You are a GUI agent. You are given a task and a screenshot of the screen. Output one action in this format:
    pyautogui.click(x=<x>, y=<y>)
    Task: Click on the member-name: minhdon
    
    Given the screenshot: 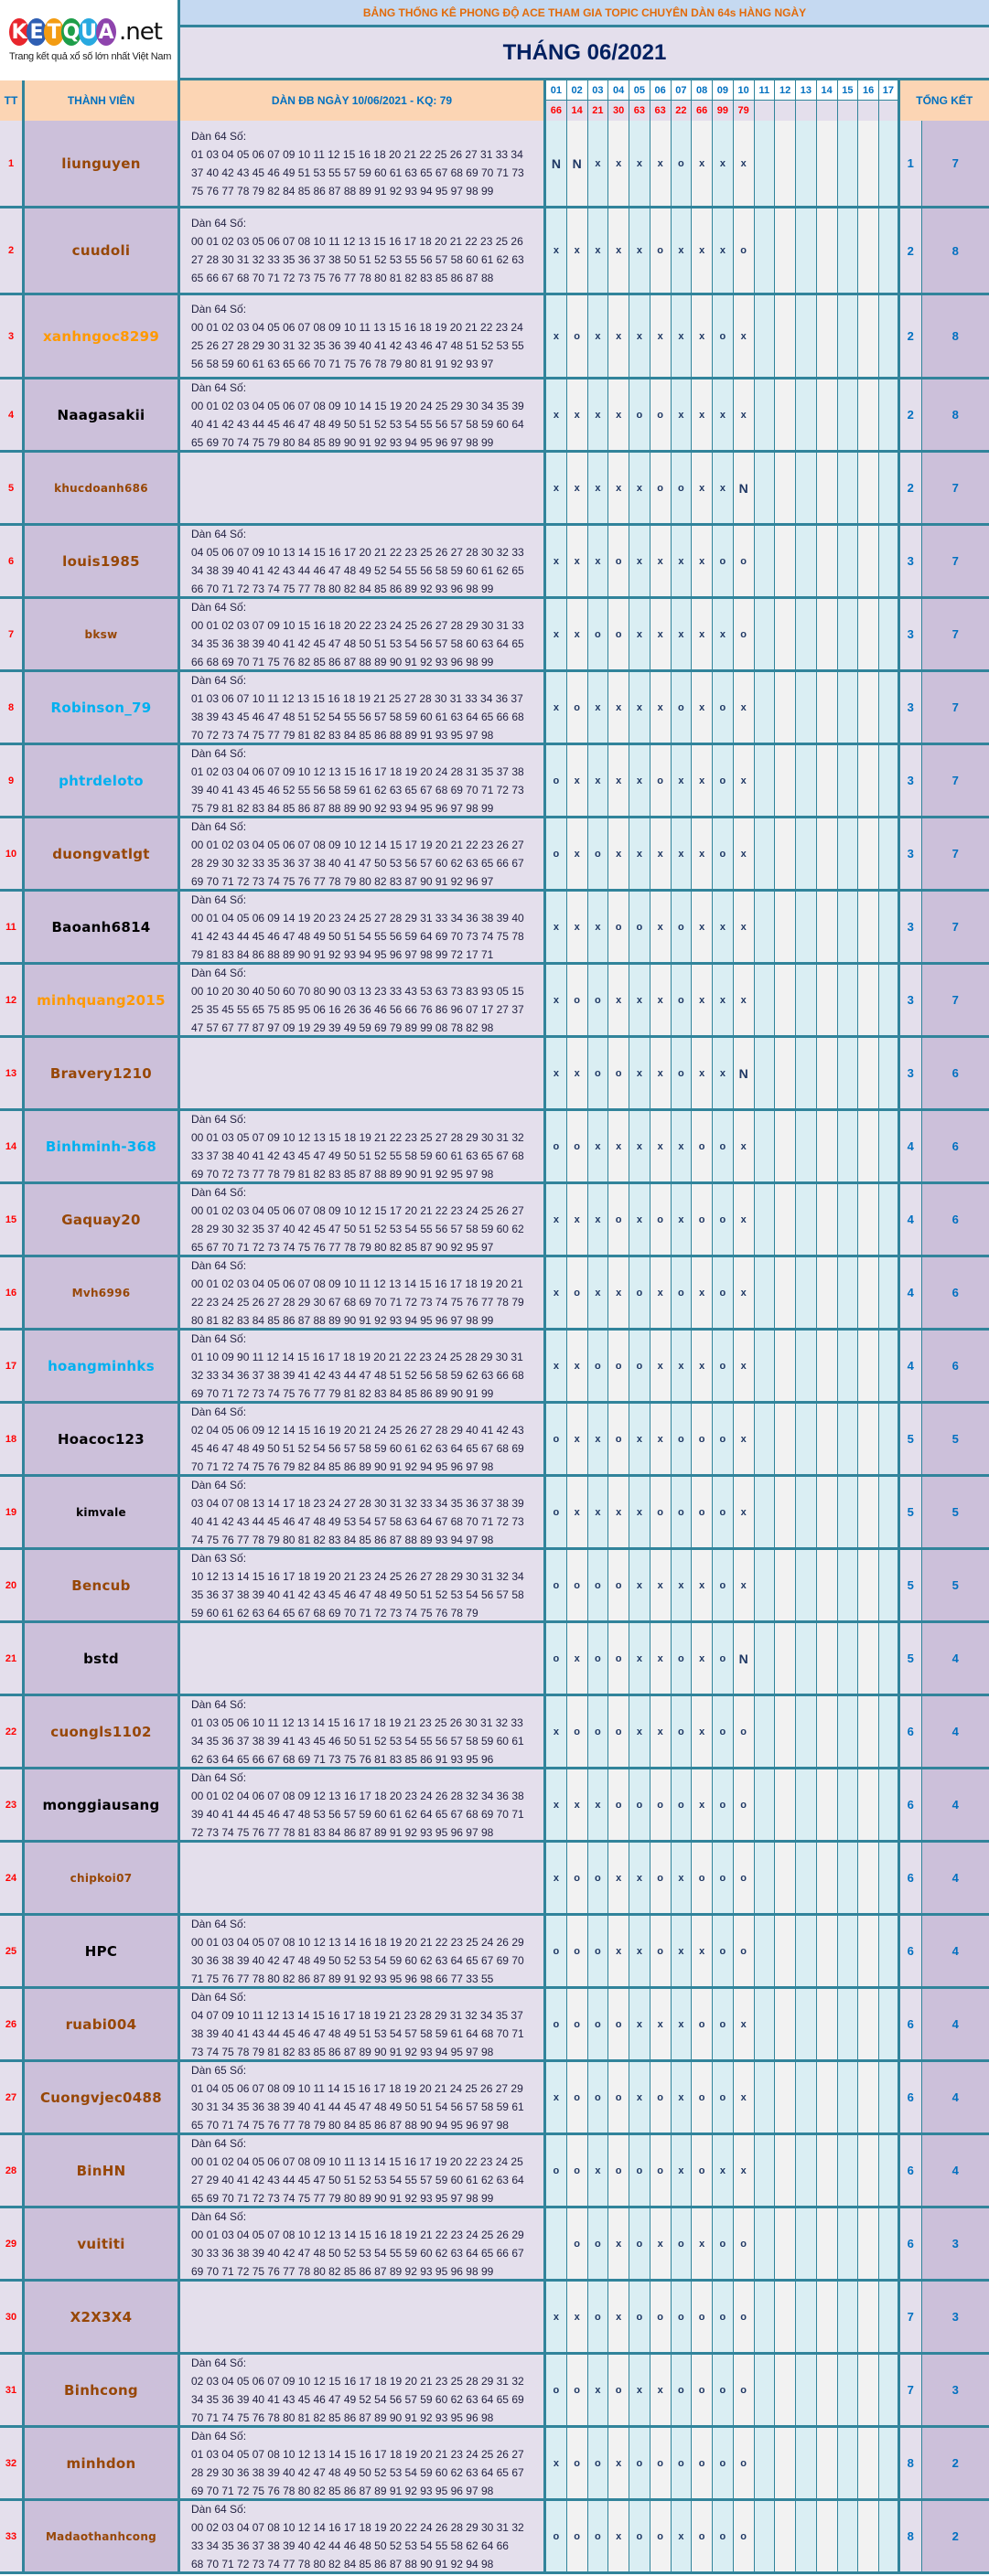 What is the action you would take?
    pyautogui.click(x=102, y=2463)
    